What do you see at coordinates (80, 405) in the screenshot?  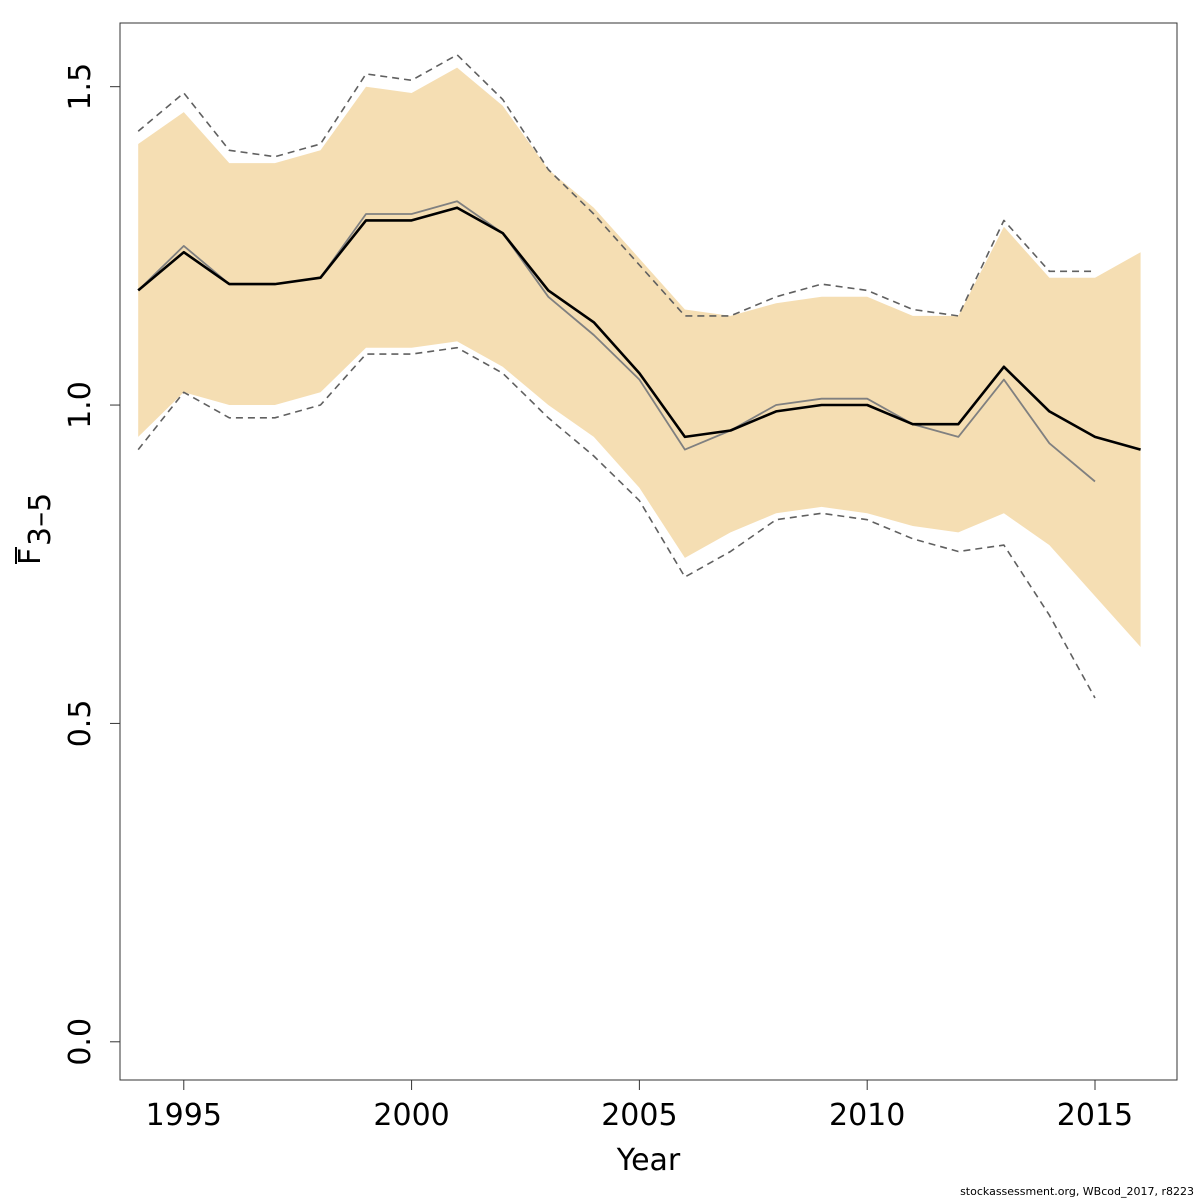 I see `y-tick-label: 1.0` at bounding box center [80, 405].